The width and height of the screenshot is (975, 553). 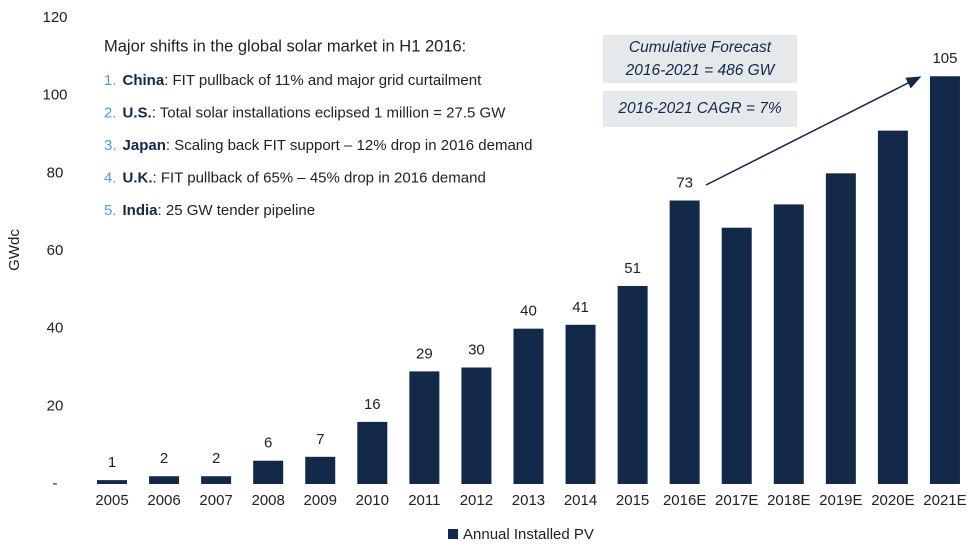 What do you see at coordinates (320, 439) in the screenshot?
I see `value-label: 7` at bounding box center [320, 439].